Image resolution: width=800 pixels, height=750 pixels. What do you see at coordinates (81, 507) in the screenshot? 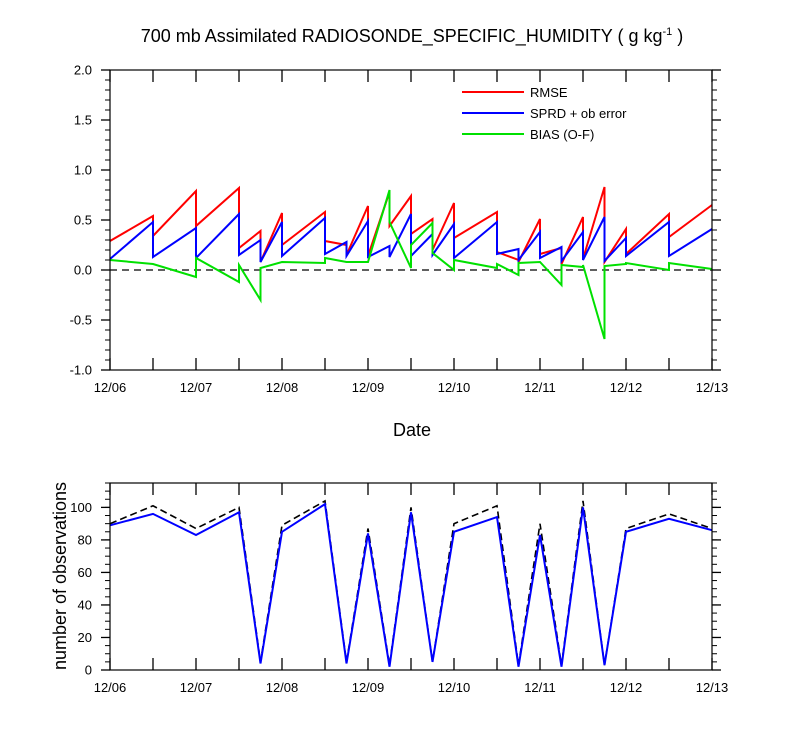
I see `y-tick-label: 100` at bounding box center [81, 507].